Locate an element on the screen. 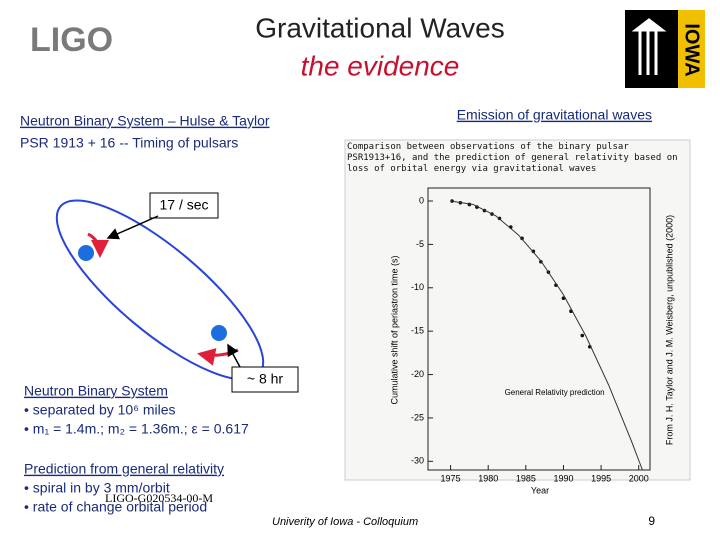 This screenshot has height=540, width=720. left-subheading: PSR 1913 + 16 -- Timing of pulsars is located at coordinates (129, 143).